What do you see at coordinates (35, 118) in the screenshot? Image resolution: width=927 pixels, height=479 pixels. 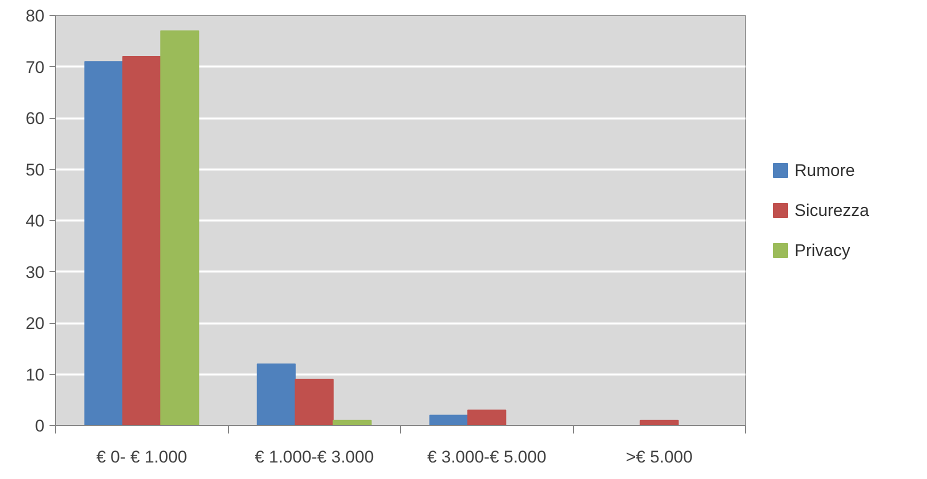 I see `y-tick-label: 60` at bounding box center [35, 118].